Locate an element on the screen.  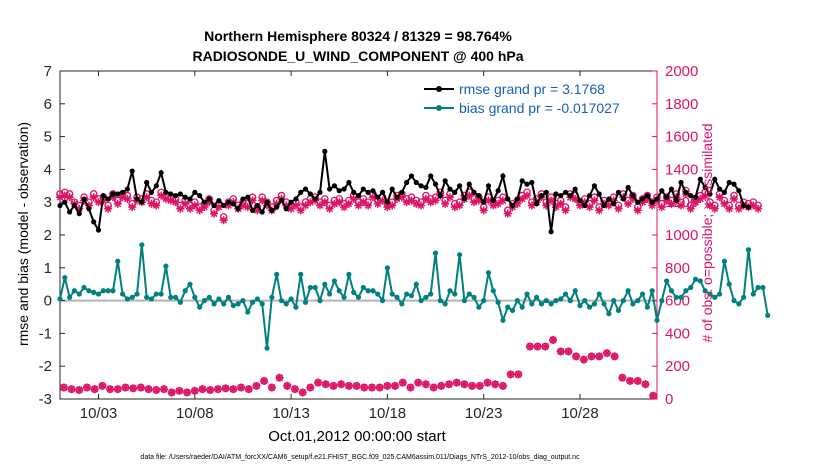
legend-bias-label: bias grand pr = -0.017027 is located at coordinates (539, 108).